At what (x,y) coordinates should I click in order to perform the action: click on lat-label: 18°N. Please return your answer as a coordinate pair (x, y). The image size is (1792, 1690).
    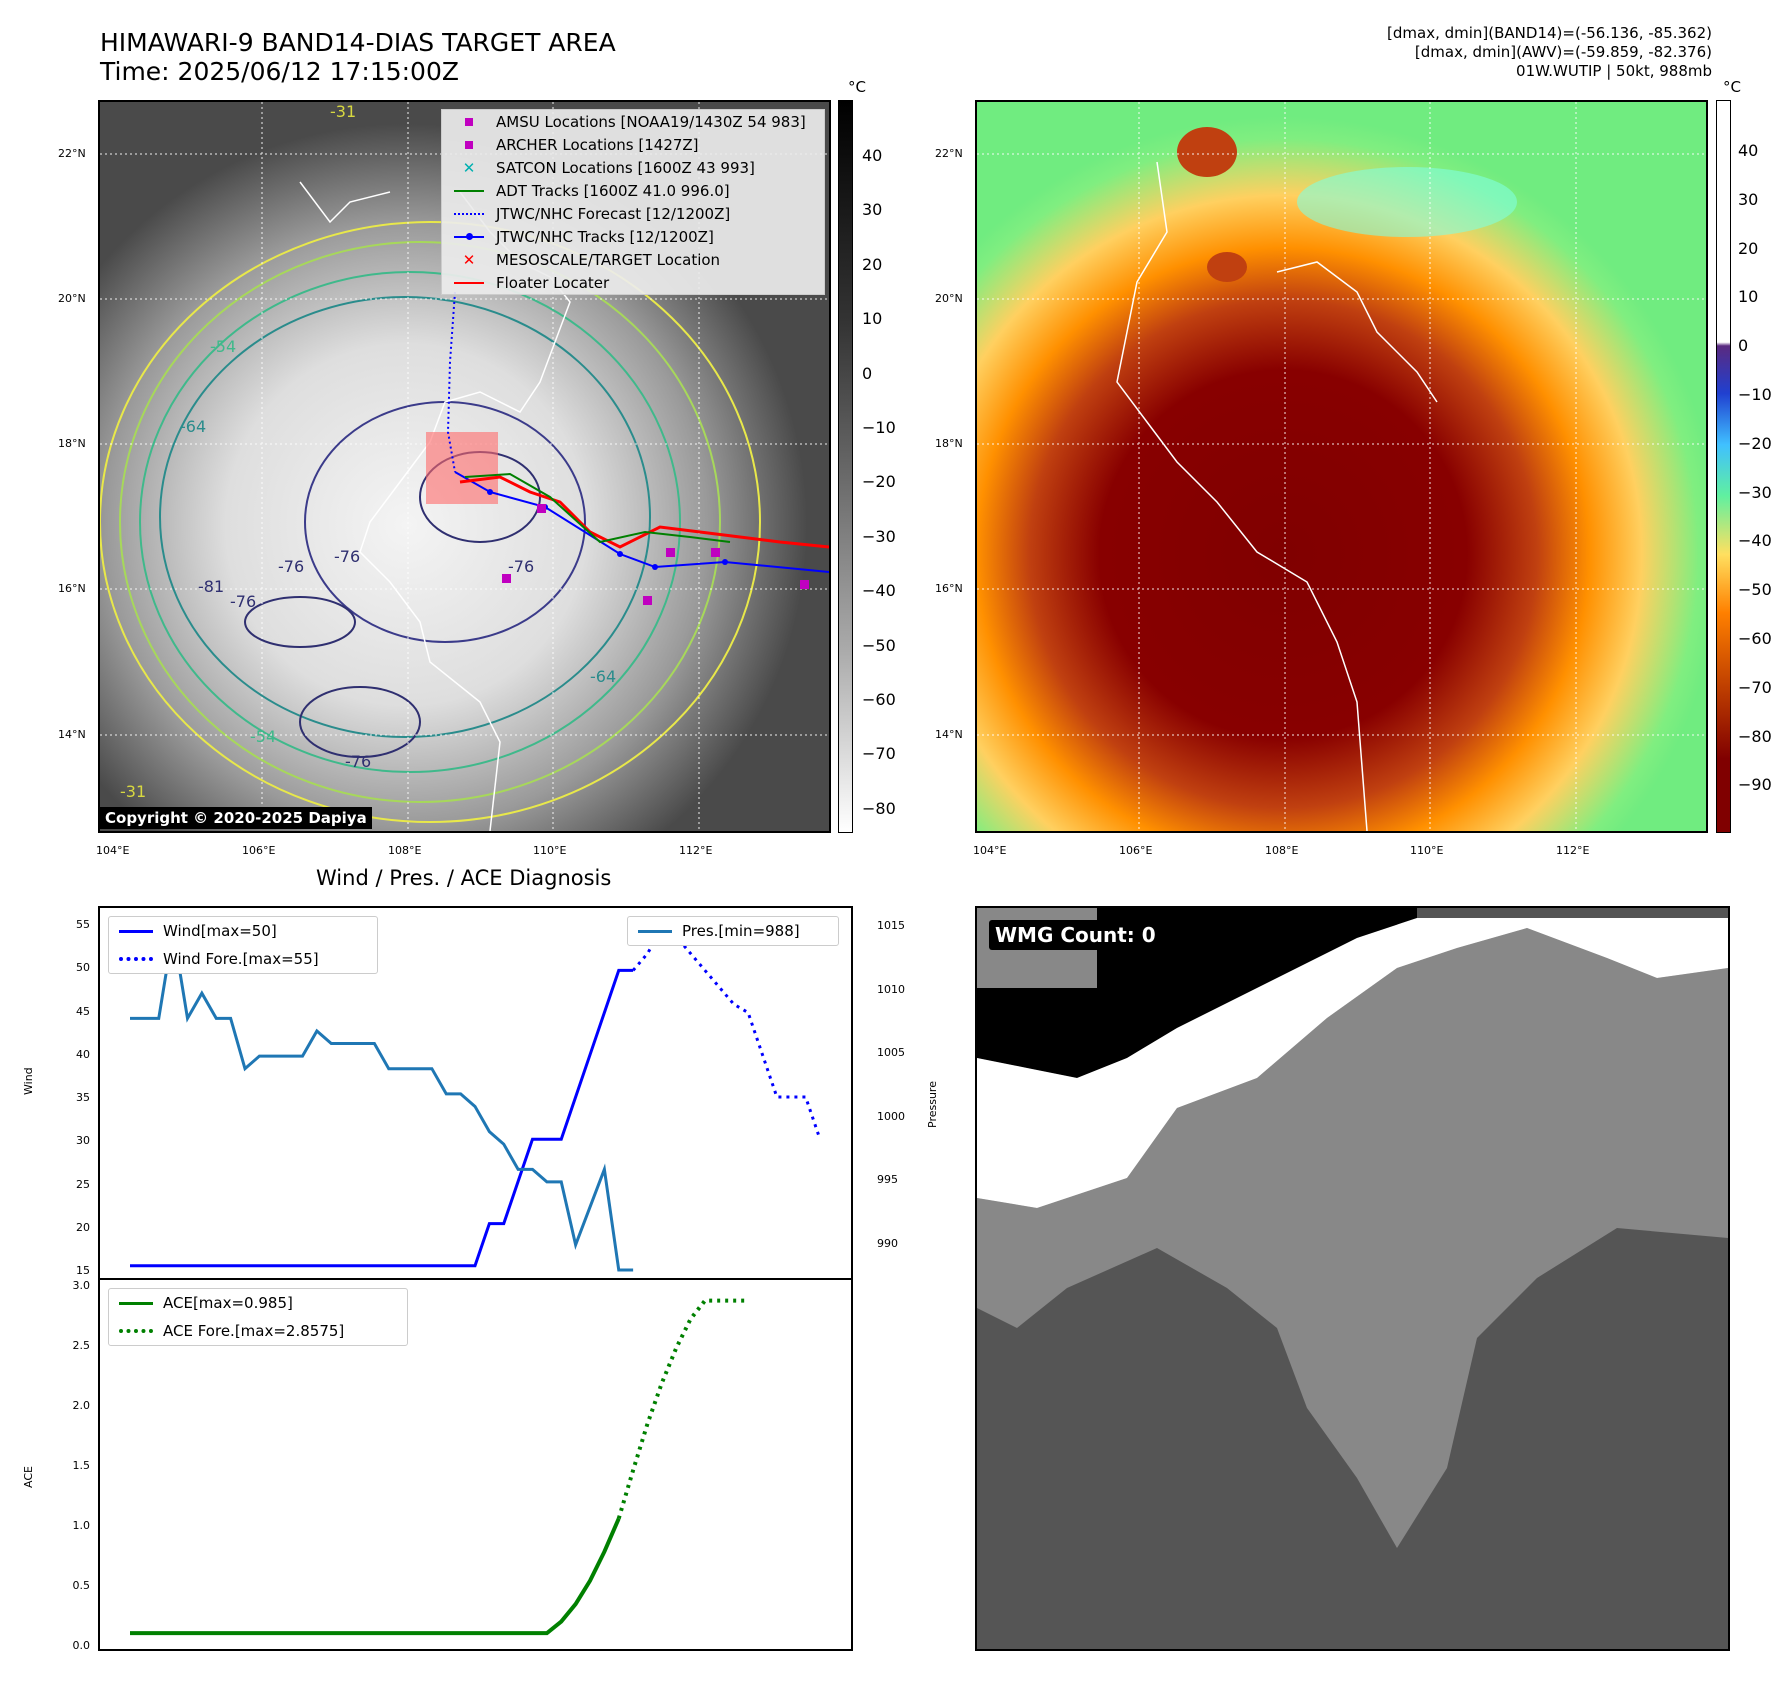
    Looking at the image, I should click on (949, 443).